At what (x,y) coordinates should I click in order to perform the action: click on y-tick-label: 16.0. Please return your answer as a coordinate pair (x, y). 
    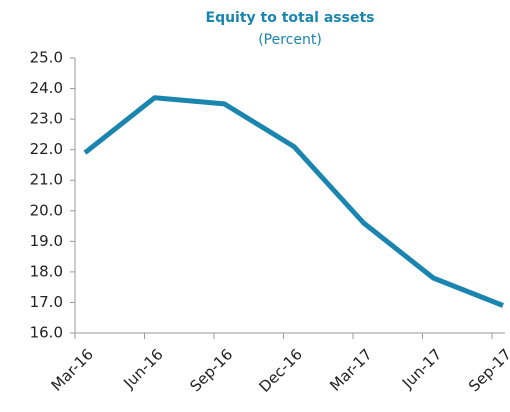
    Looking at the image, I should click on (46, 333).